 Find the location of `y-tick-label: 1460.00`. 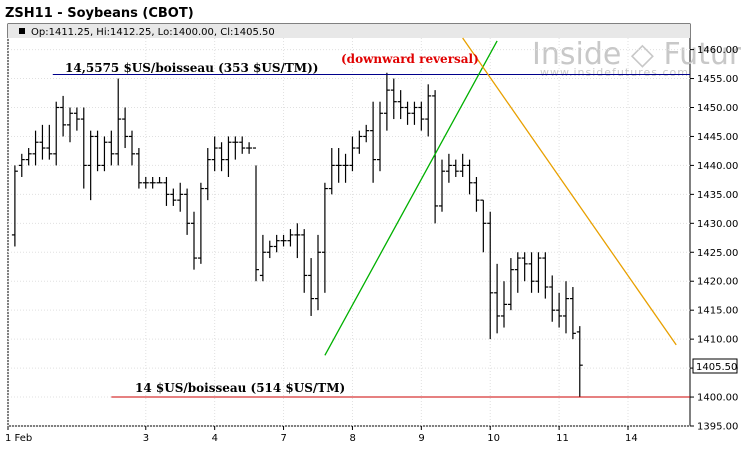

y-tick-label: 1460.00 is located at coordinates (717, 50).